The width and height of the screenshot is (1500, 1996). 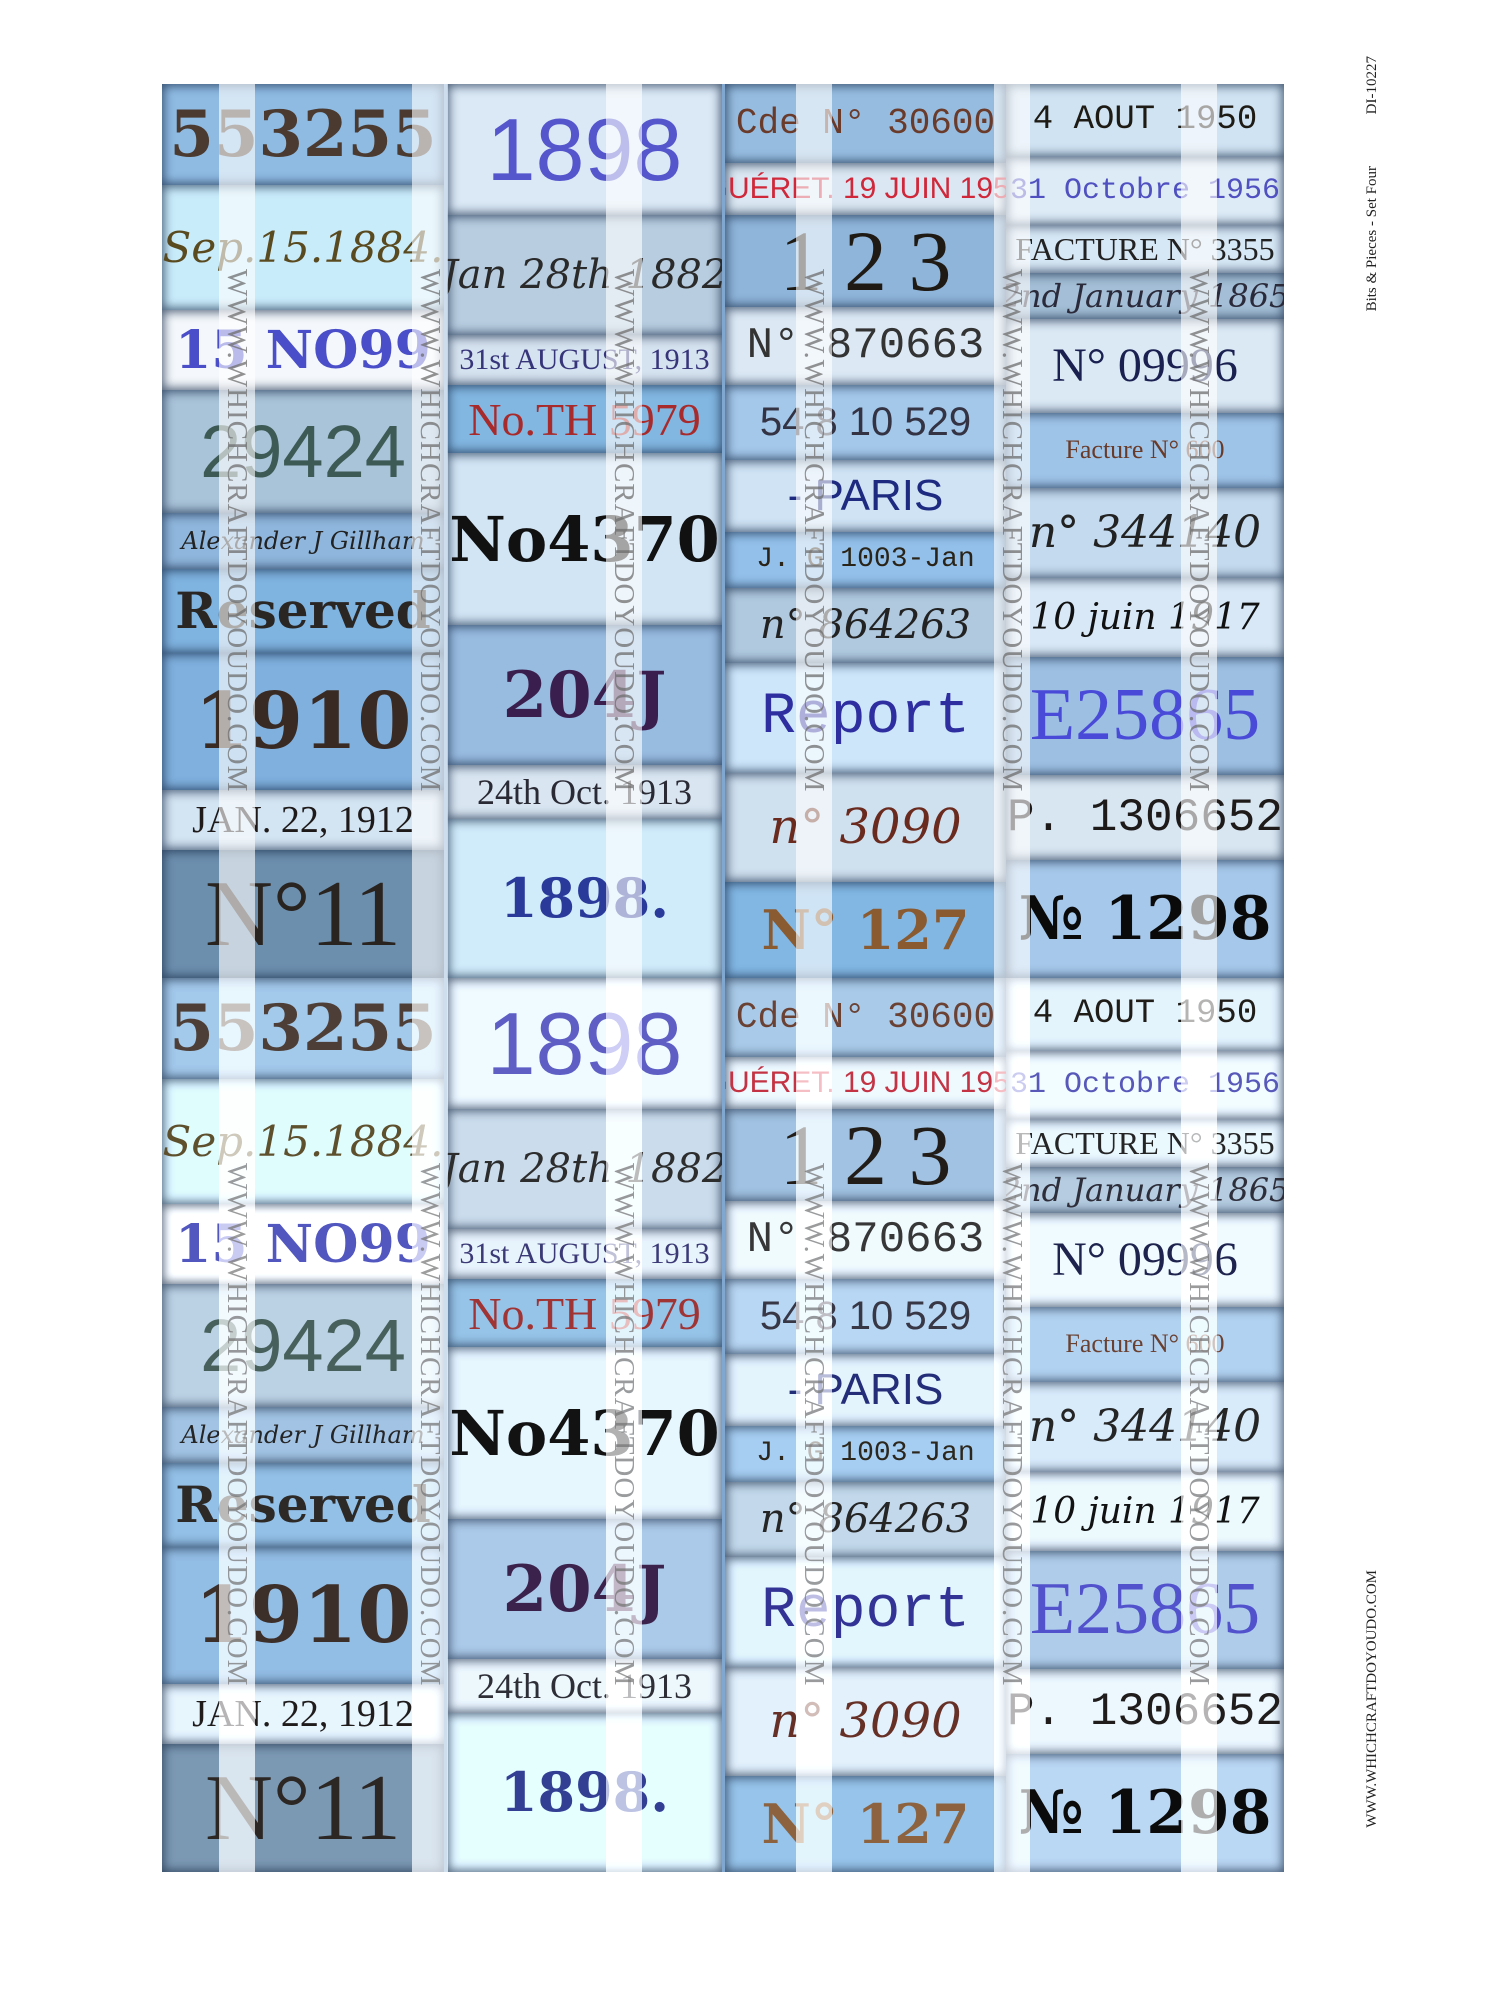 I want to click on ticket-number-tile: 10 juin 1917, so click(x=1145, y=1511).